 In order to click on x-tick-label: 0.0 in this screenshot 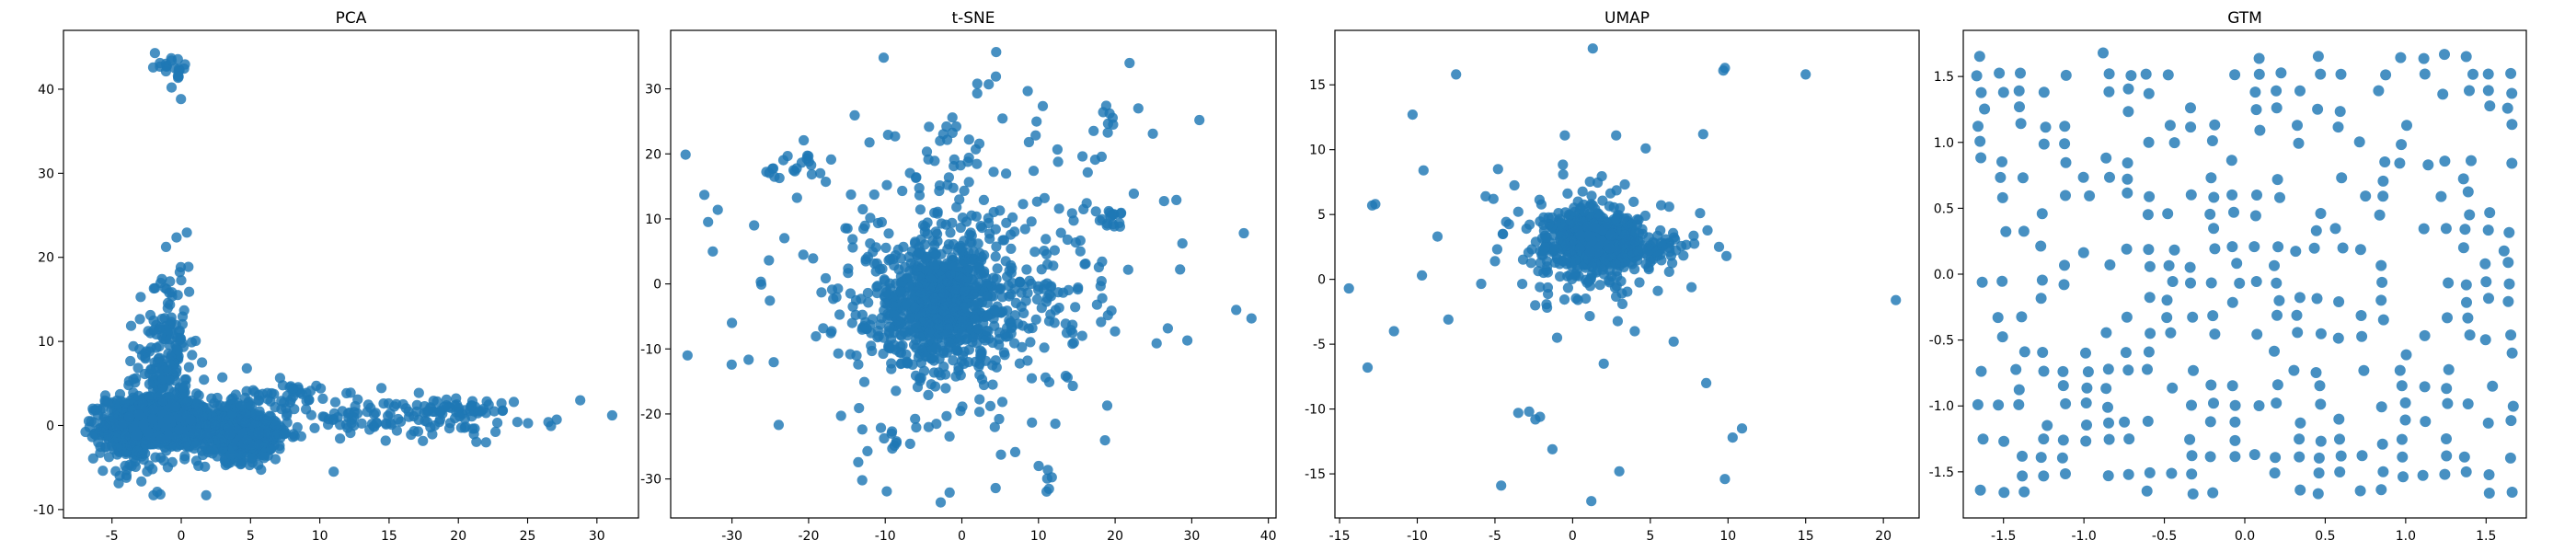, I will do `click(2245, 536)`.